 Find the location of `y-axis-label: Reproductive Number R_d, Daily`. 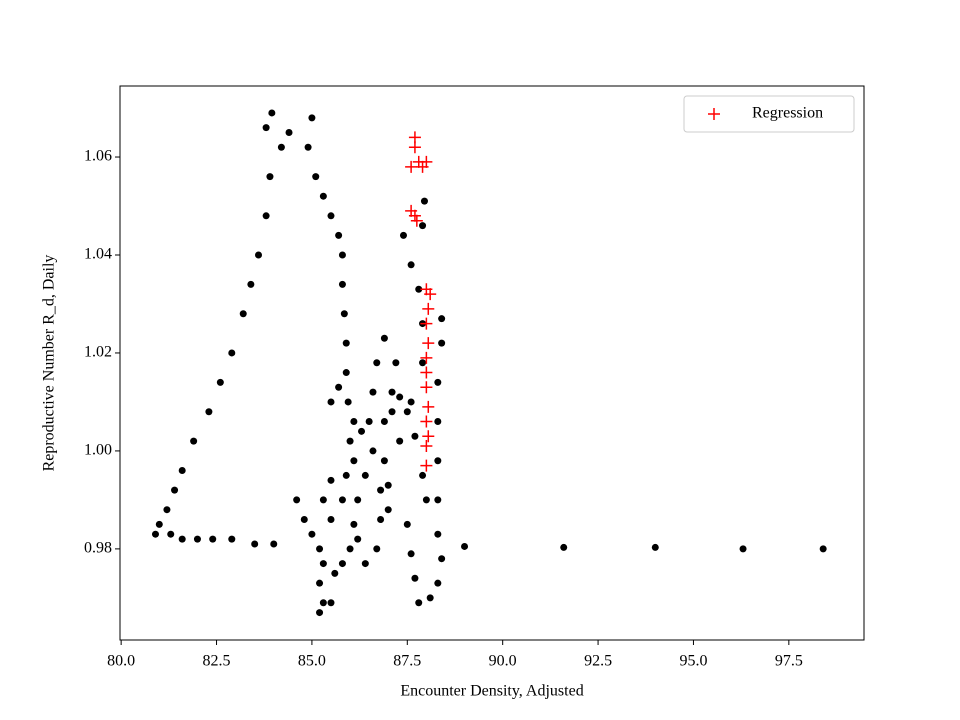

y-axis-label: Reproductive Number R_d, Daily is located at coordinates (49, 363).